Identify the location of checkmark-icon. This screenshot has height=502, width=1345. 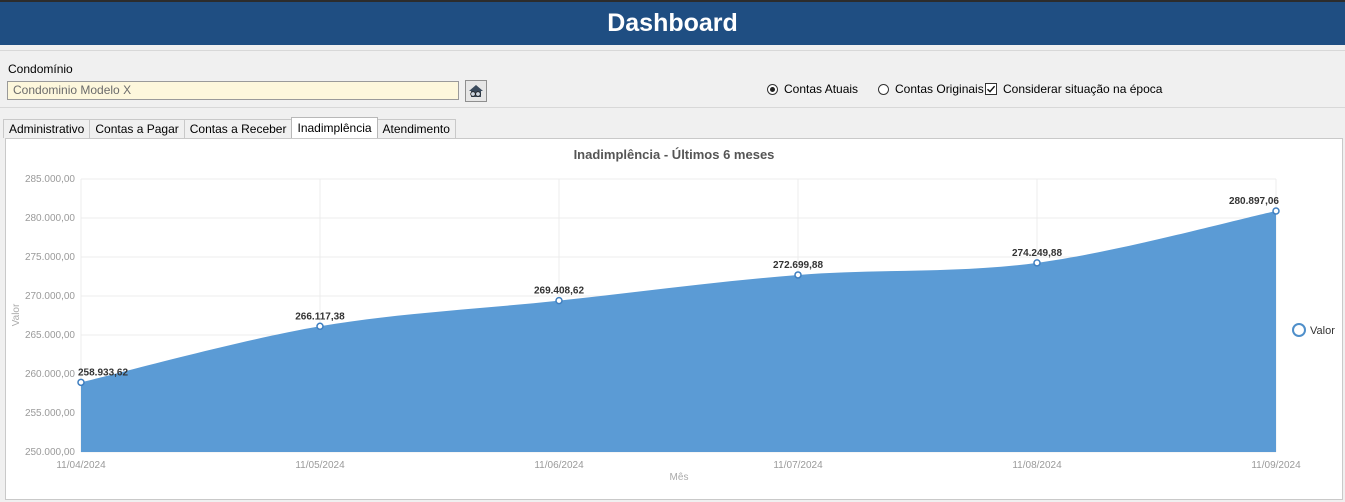
(991, 89).